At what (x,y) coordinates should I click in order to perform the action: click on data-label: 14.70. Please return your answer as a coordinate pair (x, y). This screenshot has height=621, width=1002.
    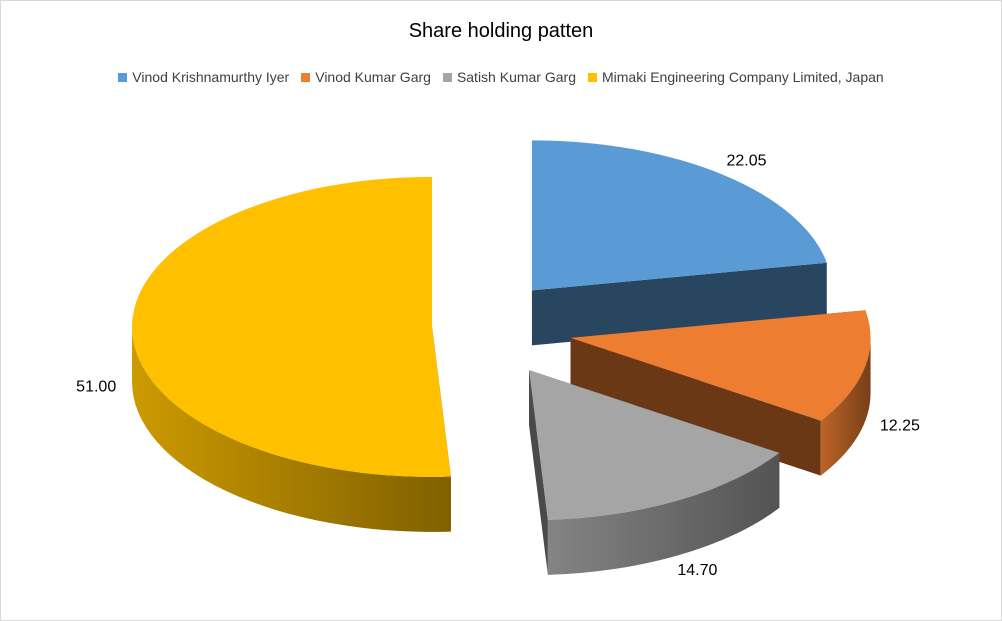
    Looking at the image, I should click on (697, 570).